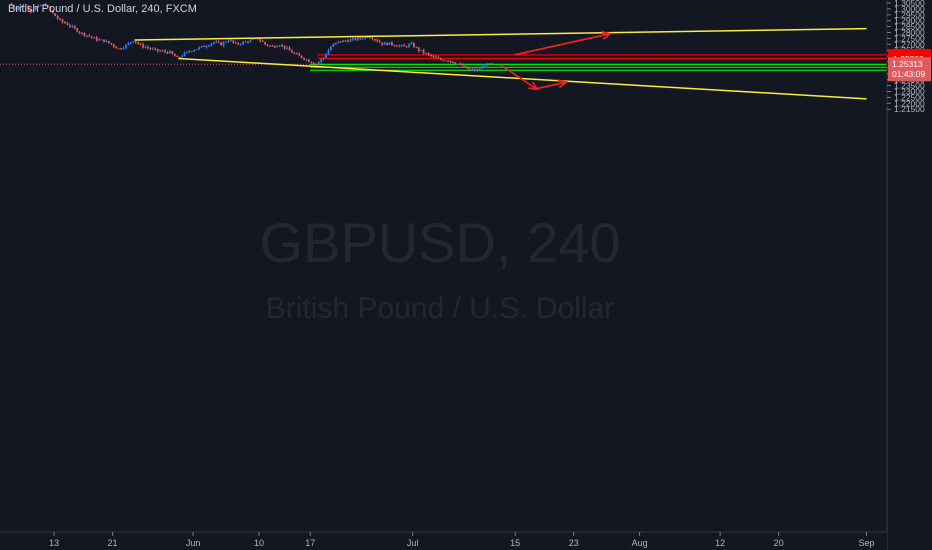  I want to click on price-axis, so click(909, 275).